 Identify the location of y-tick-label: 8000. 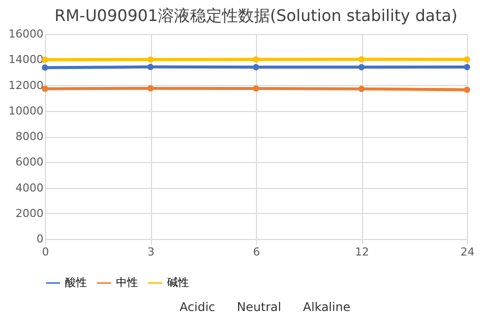
(30, 136).